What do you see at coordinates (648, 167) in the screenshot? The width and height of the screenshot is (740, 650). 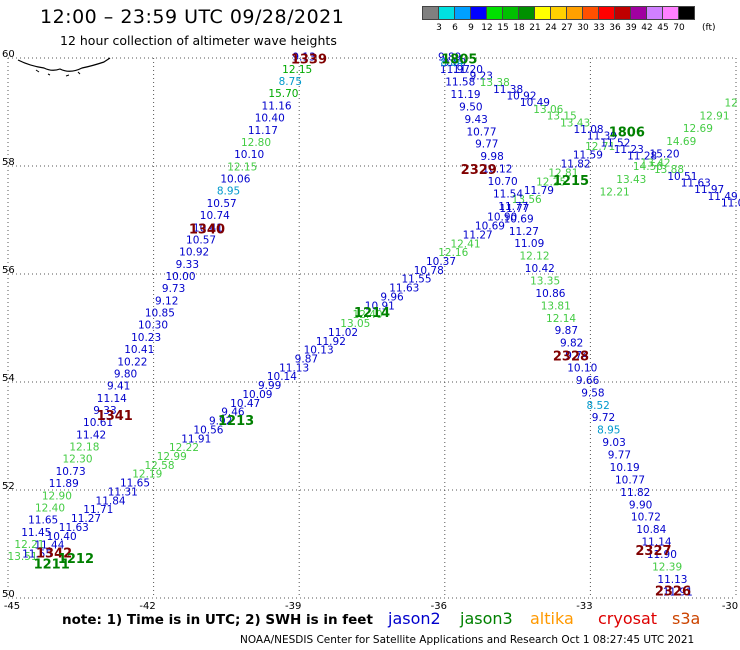 I see `wave-height-value: 14.56` at bounding box center [648, 167].